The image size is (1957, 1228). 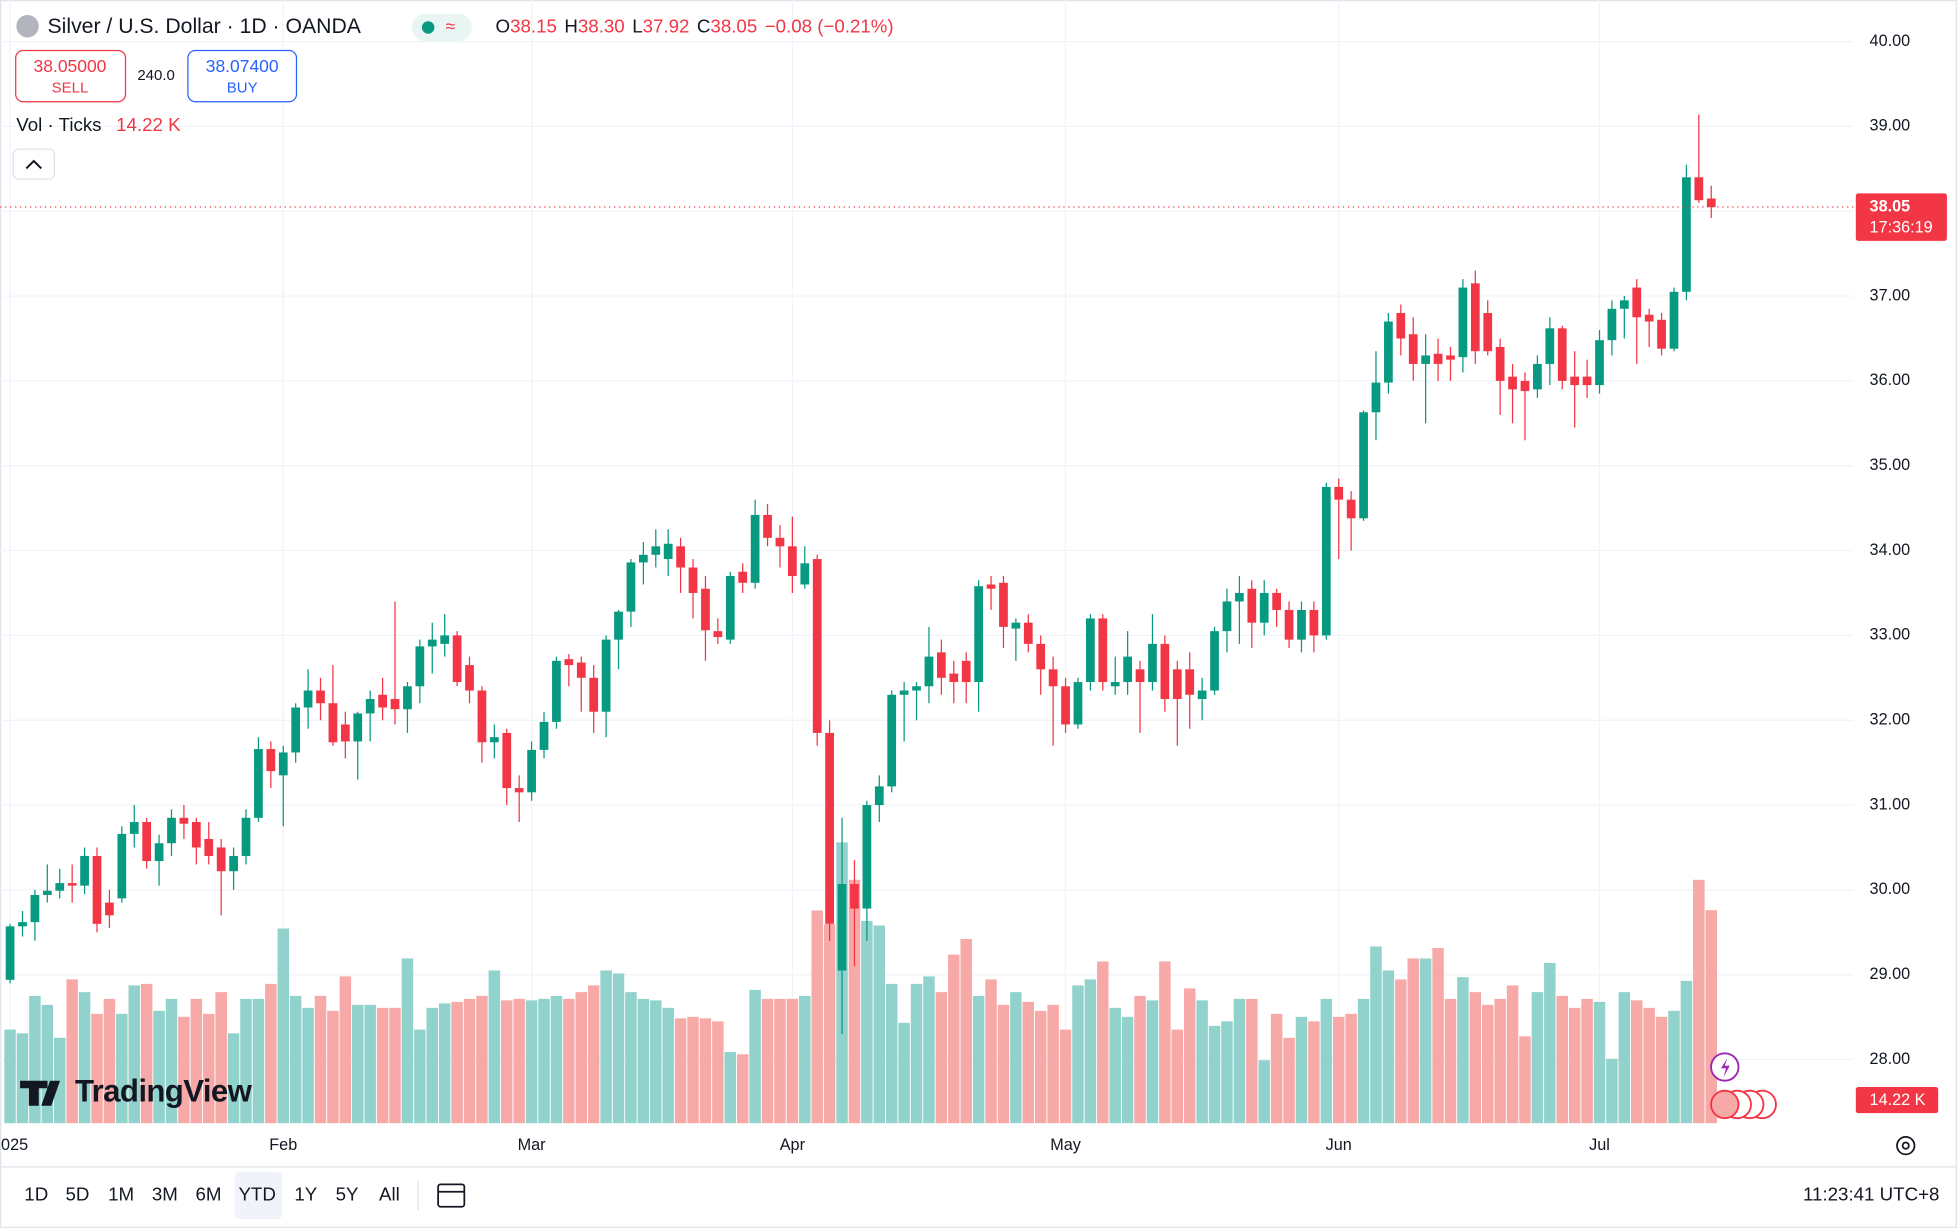 What do you see at coordinates (451, 1195) in the screenshot?
I see `goto-date-icon` at bounding box center [451, 1195].